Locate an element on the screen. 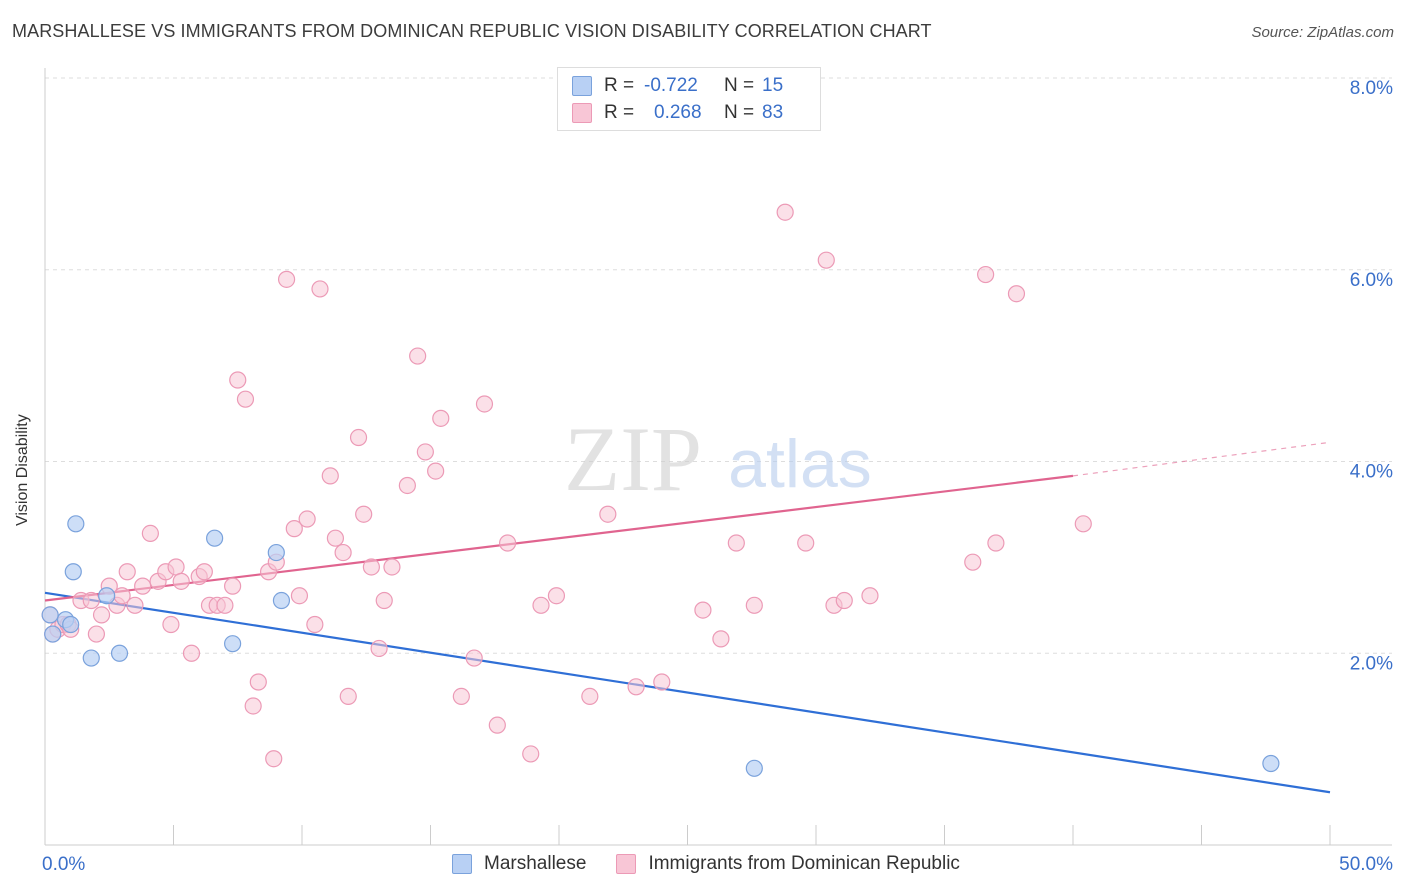 Image resolution: width=1406 pixels, height=892 pixels. legend-row-marshallese: R = -0.722 N = 15 is located at coordinates (677, 86).